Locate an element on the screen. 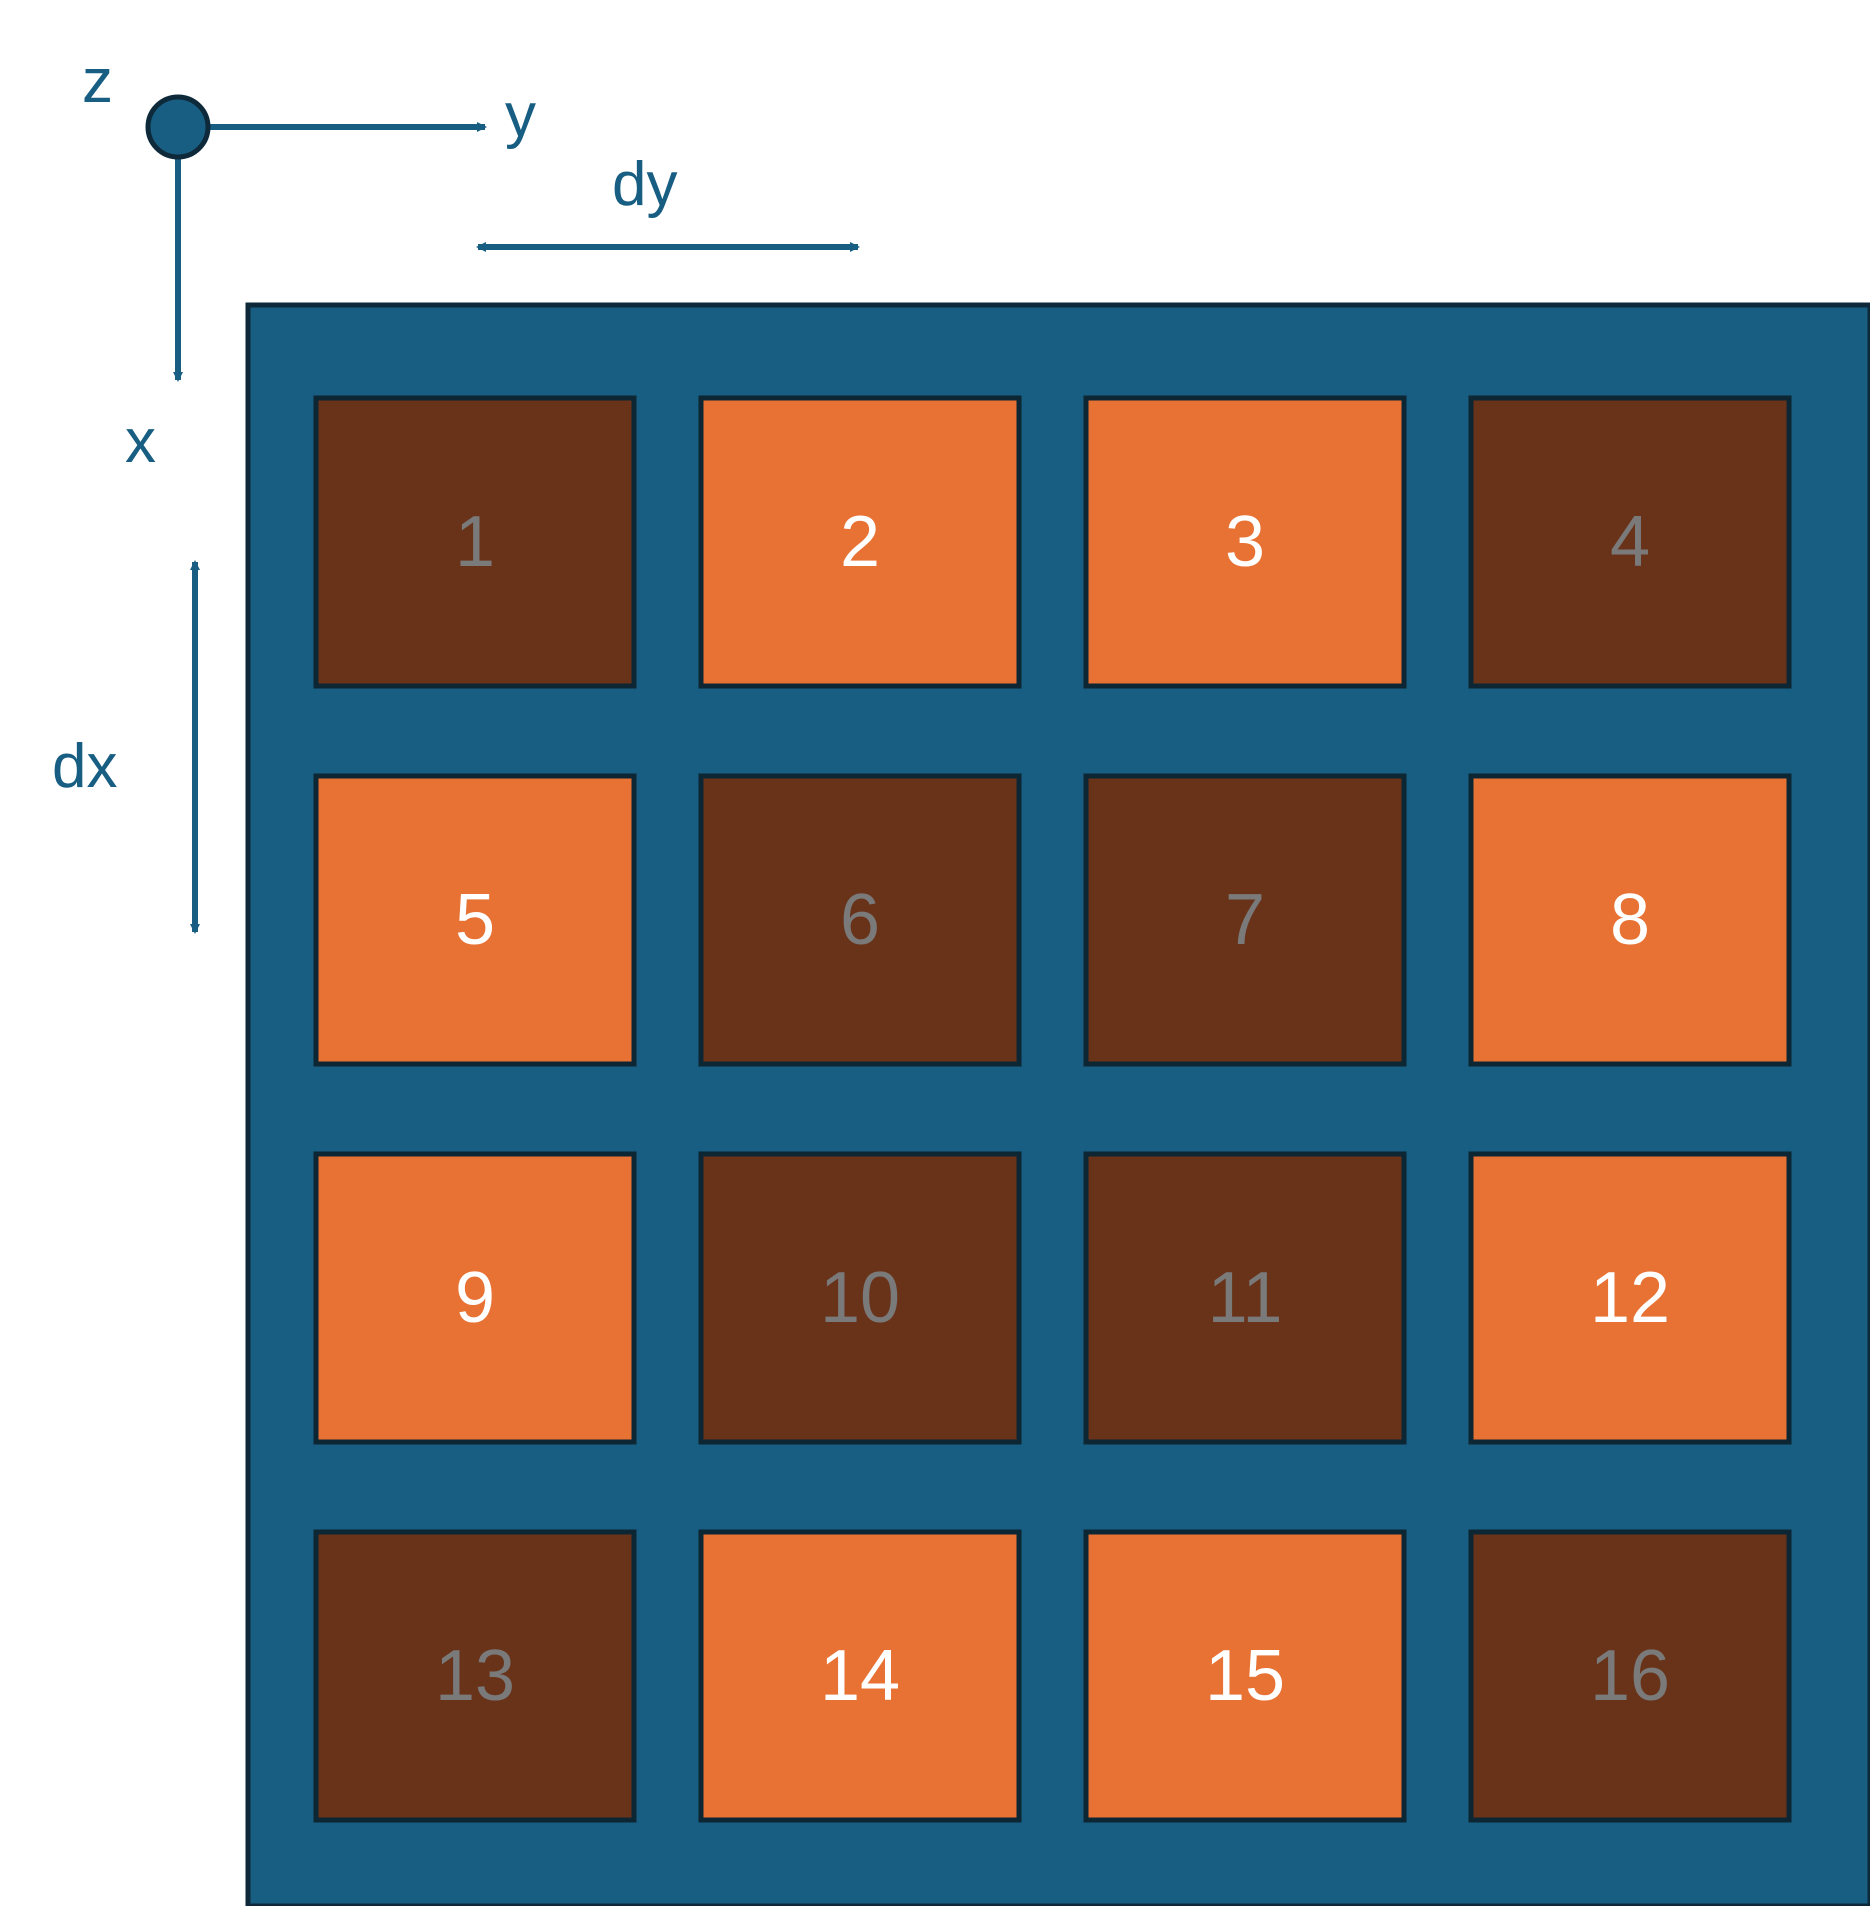 The image size is (1870, 1906). grid-cell-label: 13 is located at coordinates (475, 1676).